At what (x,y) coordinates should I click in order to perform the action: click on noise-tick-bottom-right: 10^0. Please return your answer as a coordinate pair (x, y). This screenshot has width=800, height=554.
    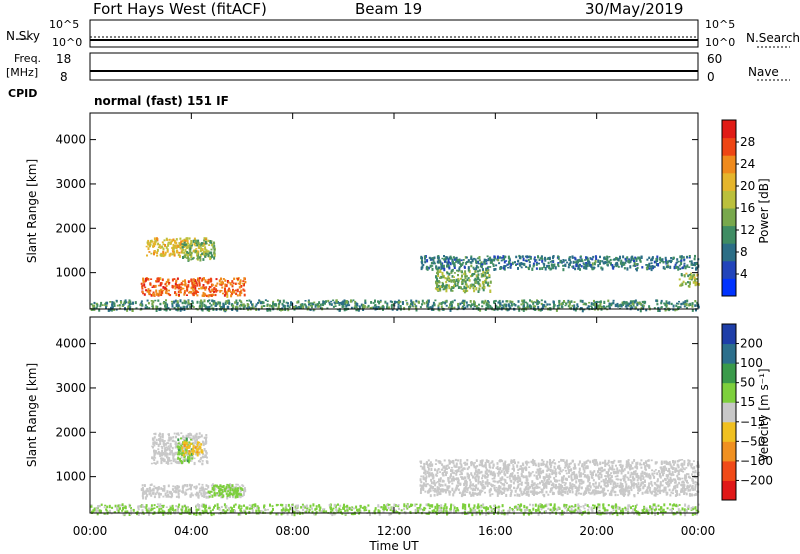
    Looking at the image, I should click on (720, 42).